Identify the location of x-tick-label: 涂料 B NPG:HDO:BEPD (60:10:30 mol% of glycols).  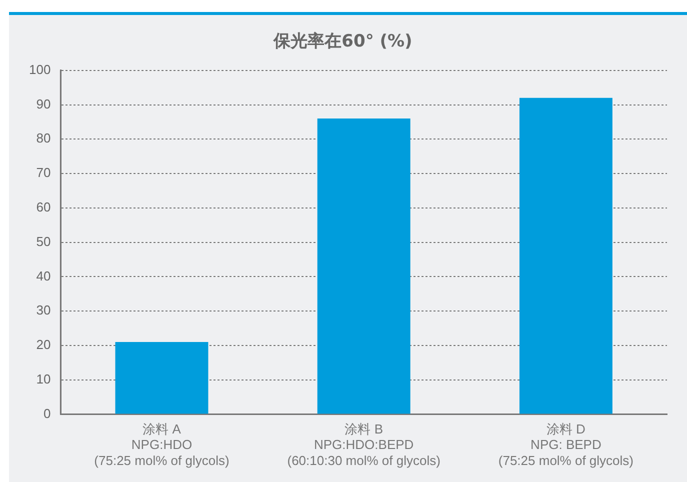
(363, 445).